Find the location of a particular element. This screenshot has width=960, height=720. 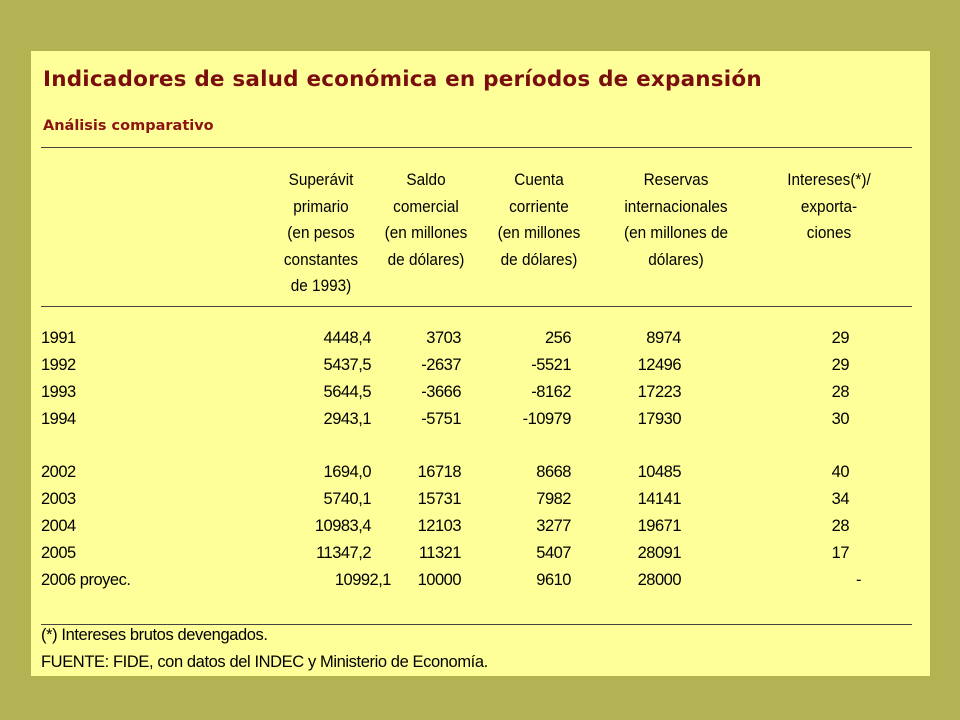

superavit-cell: 2943,1 is located at coordinates (347, 419).